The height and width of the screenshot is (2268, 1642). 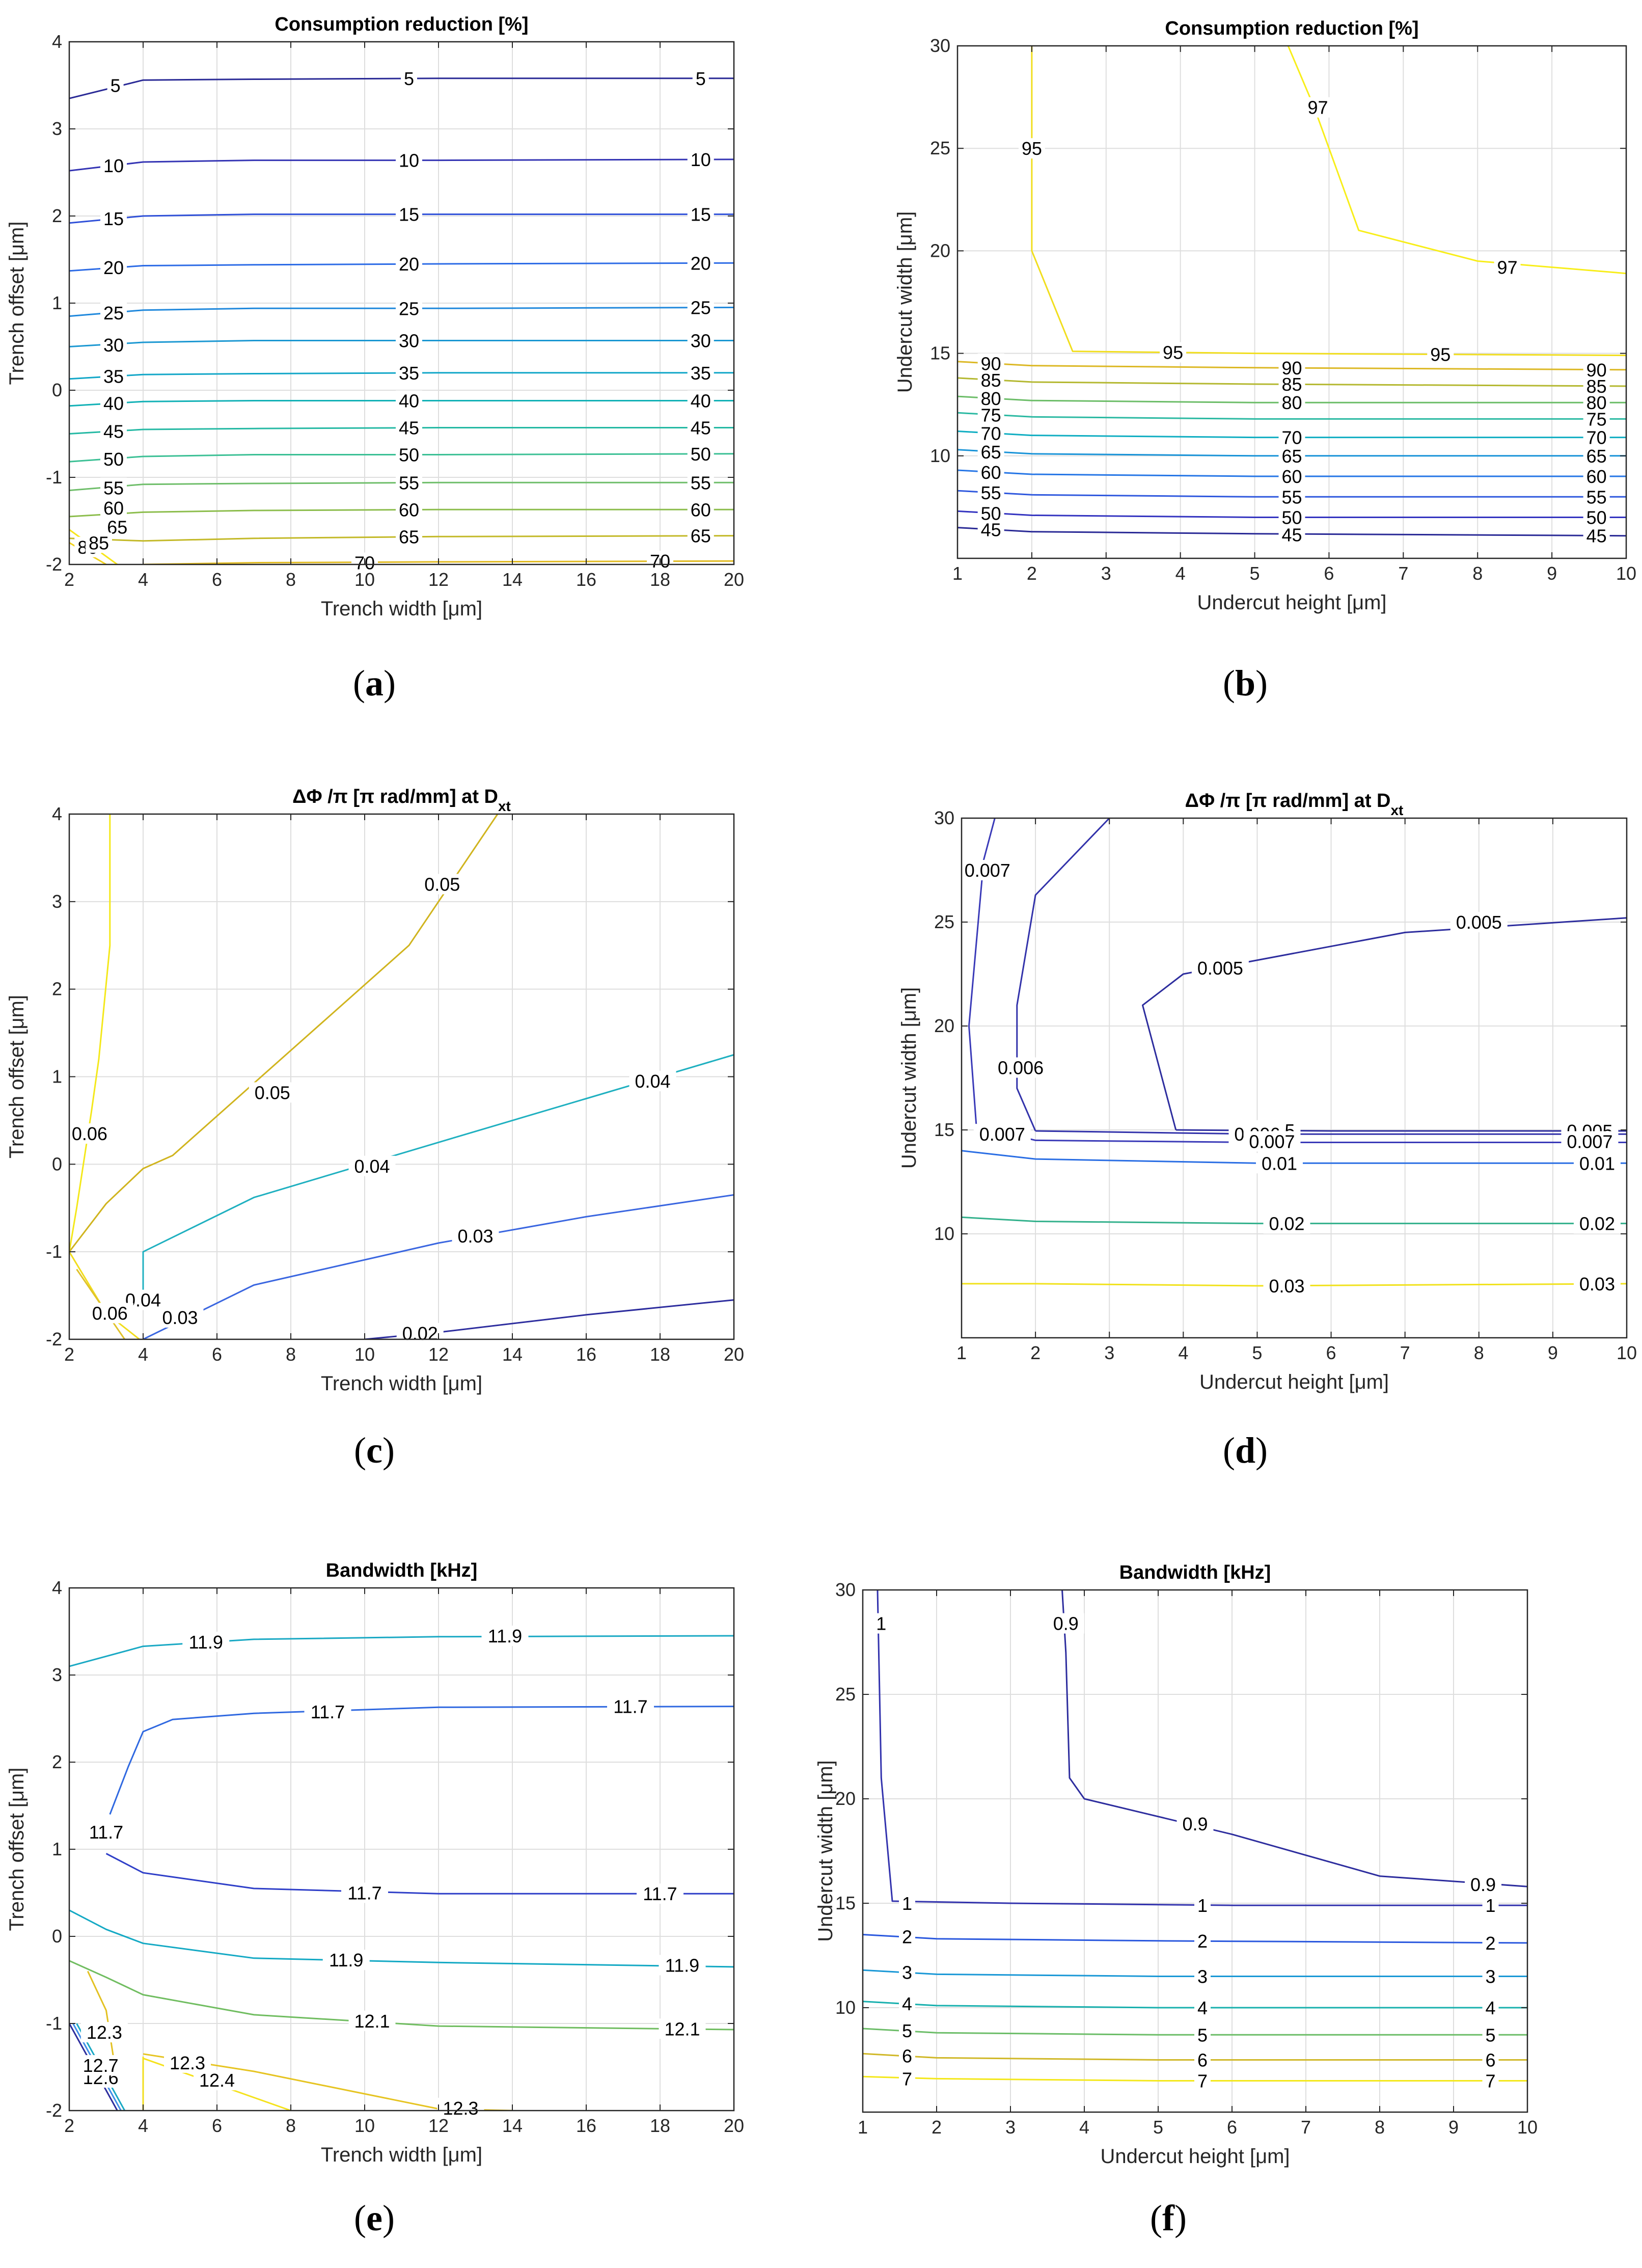 I want to click on x-tick-label: 4, so click(x=143, y=1354).